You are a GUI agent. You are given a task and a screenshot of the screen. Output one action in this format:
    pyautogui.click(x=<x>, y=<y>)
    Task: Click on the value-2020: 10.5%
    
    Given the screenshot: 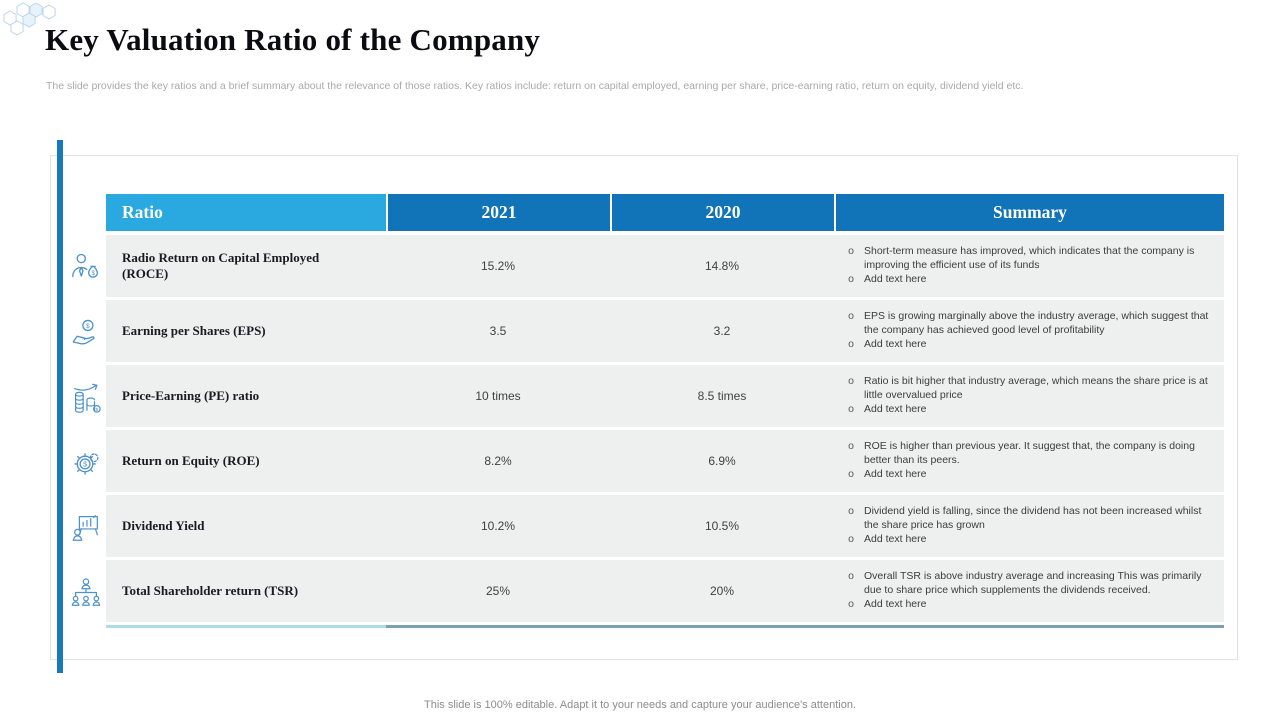 What is the action you would take?
    pyautogui.click(x=722, y=526)
    